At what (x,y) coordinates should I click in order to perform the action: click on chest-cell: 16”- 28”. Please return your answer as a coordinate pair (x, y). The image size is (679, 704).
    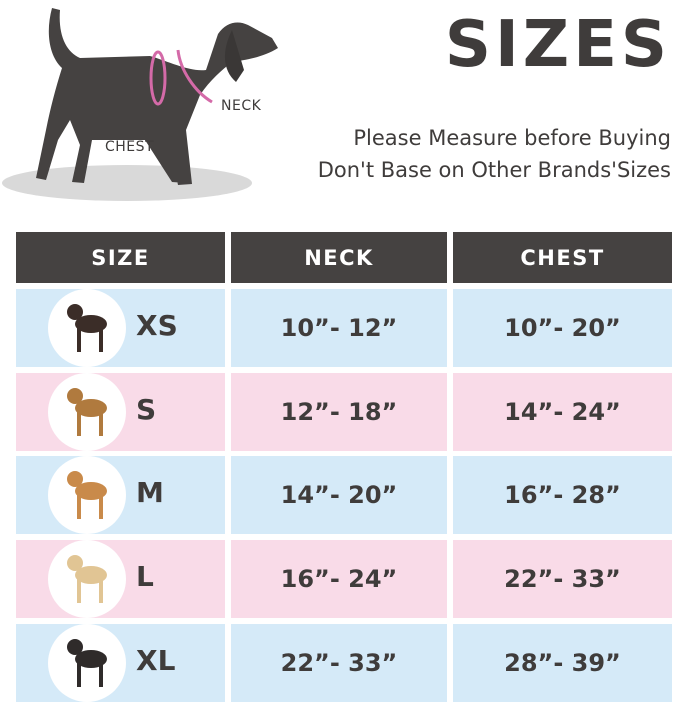
    Looking at the image, I should click on (562, 495).